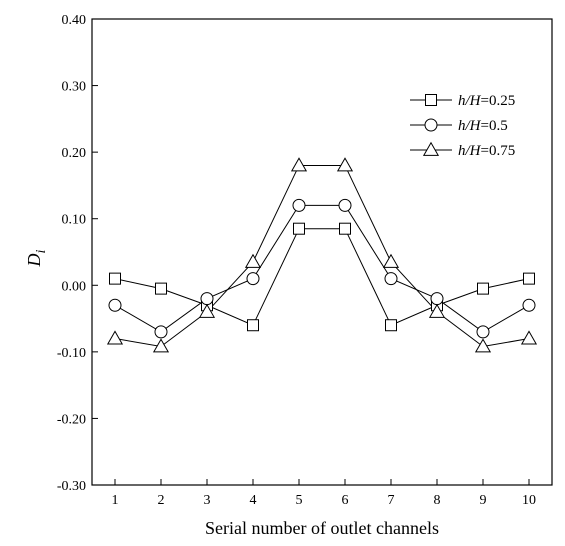 This screenshot has width=565, height=546. What do you see at coordinates (322, 277) in the screenshot?
I see `series-line-square` at bounding box center [322, 277].